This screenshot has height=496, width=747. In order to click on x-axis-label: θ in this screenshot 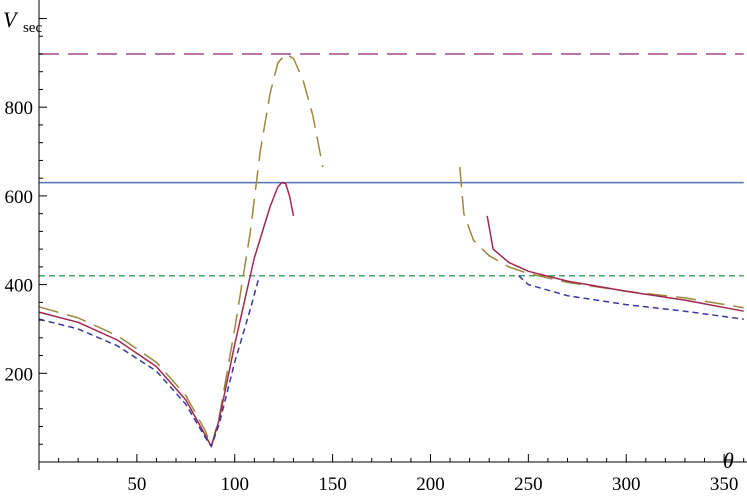, I will do `click(728, 460)`.